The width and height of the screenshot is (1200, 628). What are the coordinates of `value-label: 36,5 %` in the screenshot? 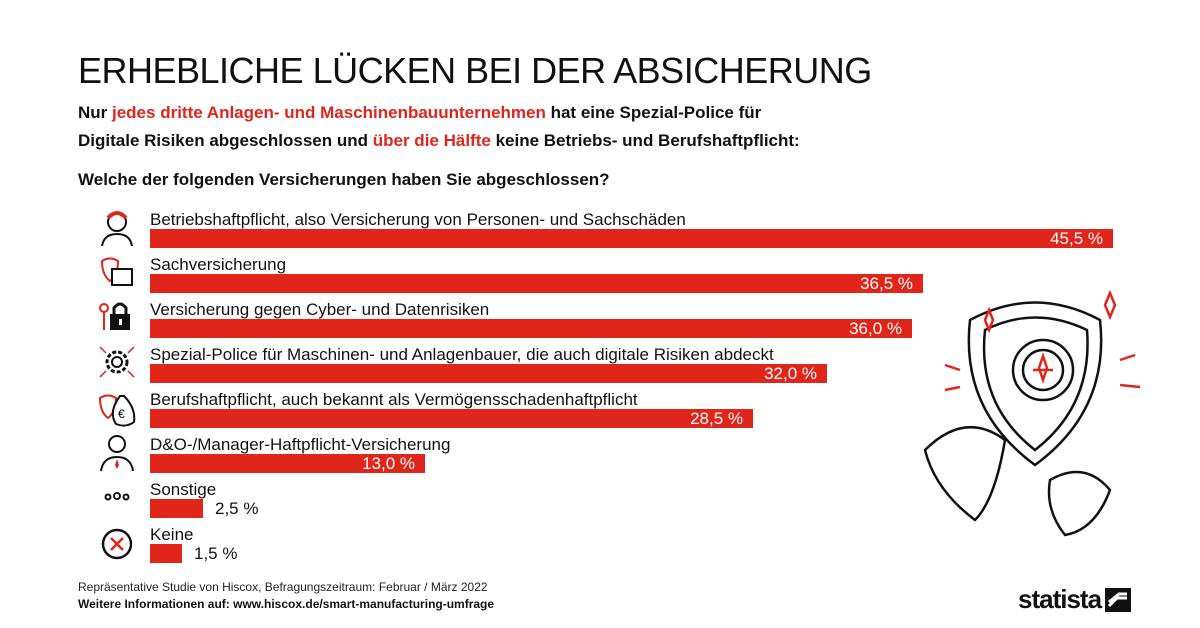 It's located at (886, 283).